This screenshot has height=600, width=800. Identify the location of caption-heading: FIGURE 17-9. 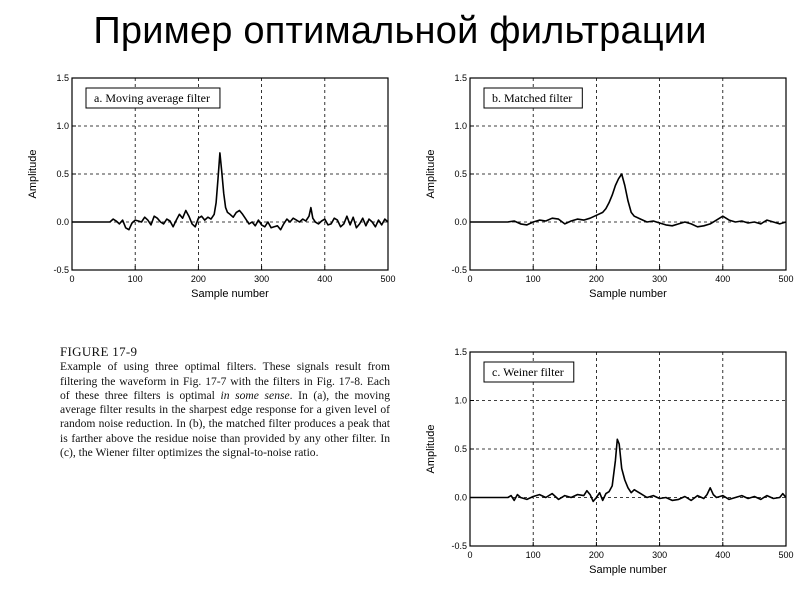
(225, 352).